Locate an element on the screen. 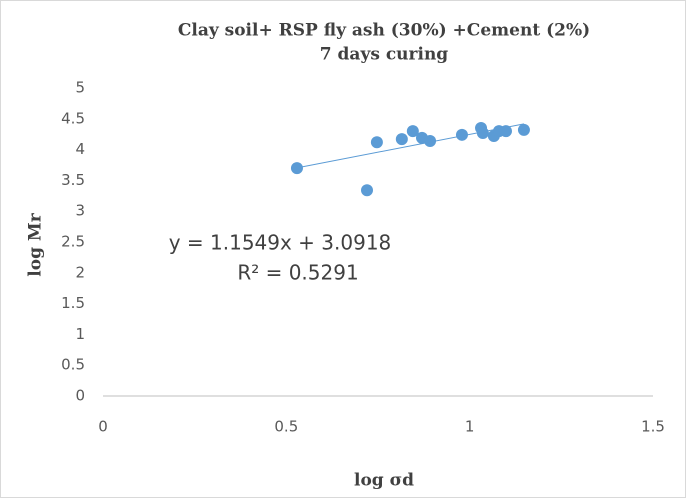 The image size is (686, 498). trendline-r-squared: R² = 0.5291 is located at coordinates (297, 273).